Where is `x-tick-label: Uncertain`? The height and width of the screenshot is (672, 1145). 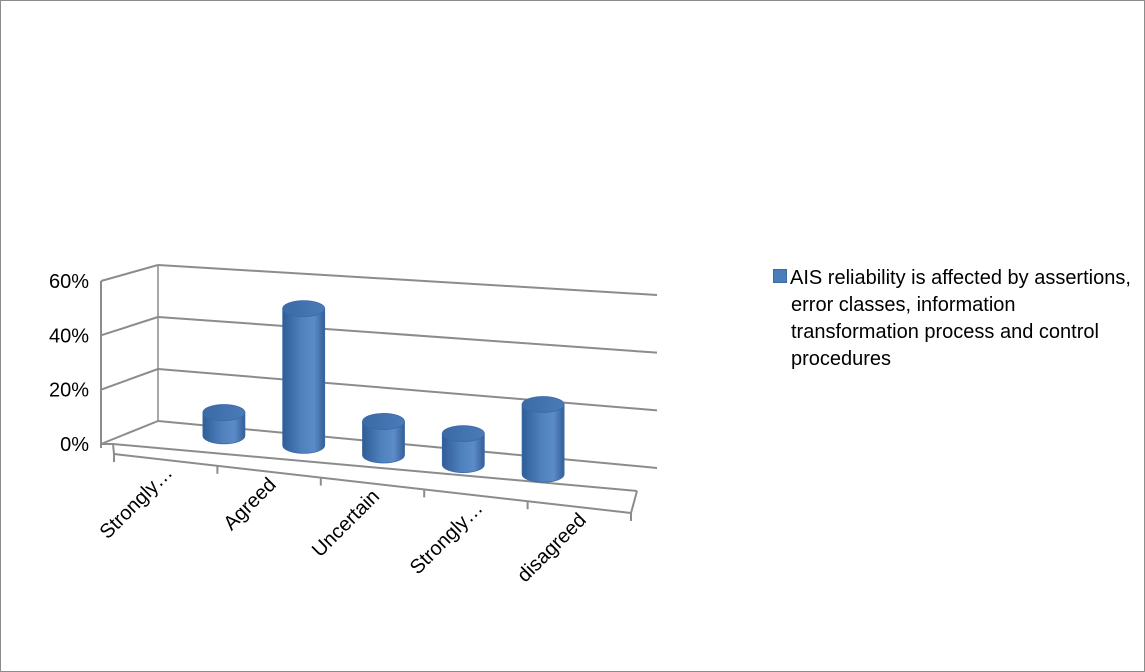 x-tick-label: Uncertain is located at coordinates (346, 523).